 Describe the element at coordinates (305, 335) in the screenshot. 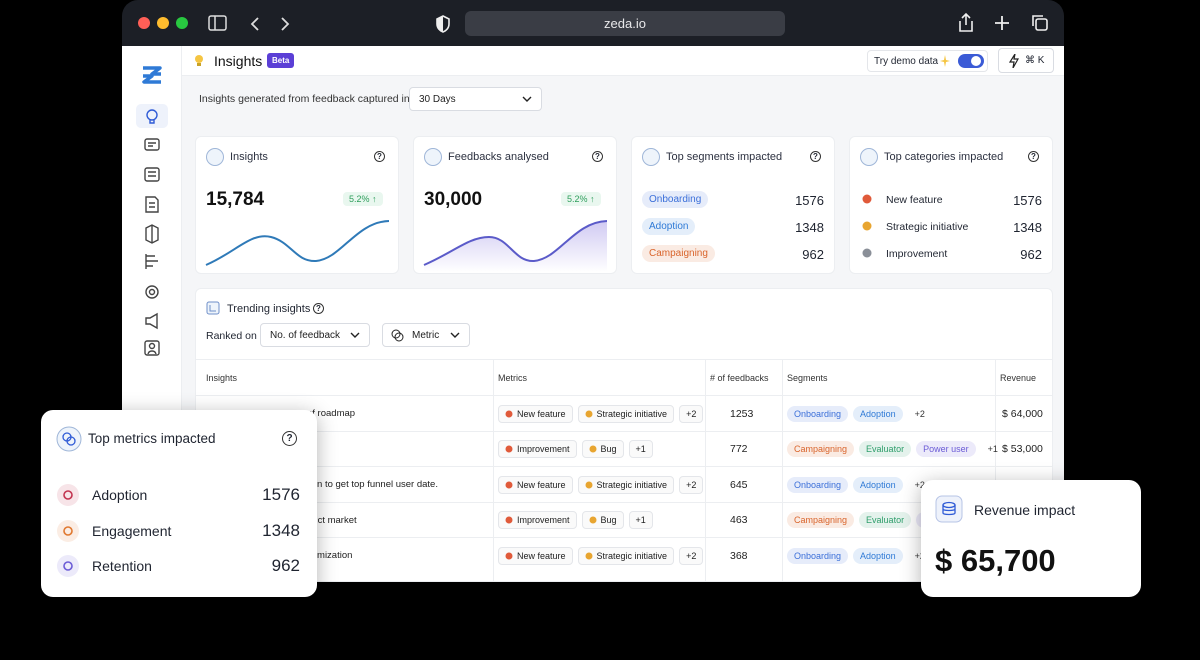

I see `rank-value: No. of feedback` at that location.